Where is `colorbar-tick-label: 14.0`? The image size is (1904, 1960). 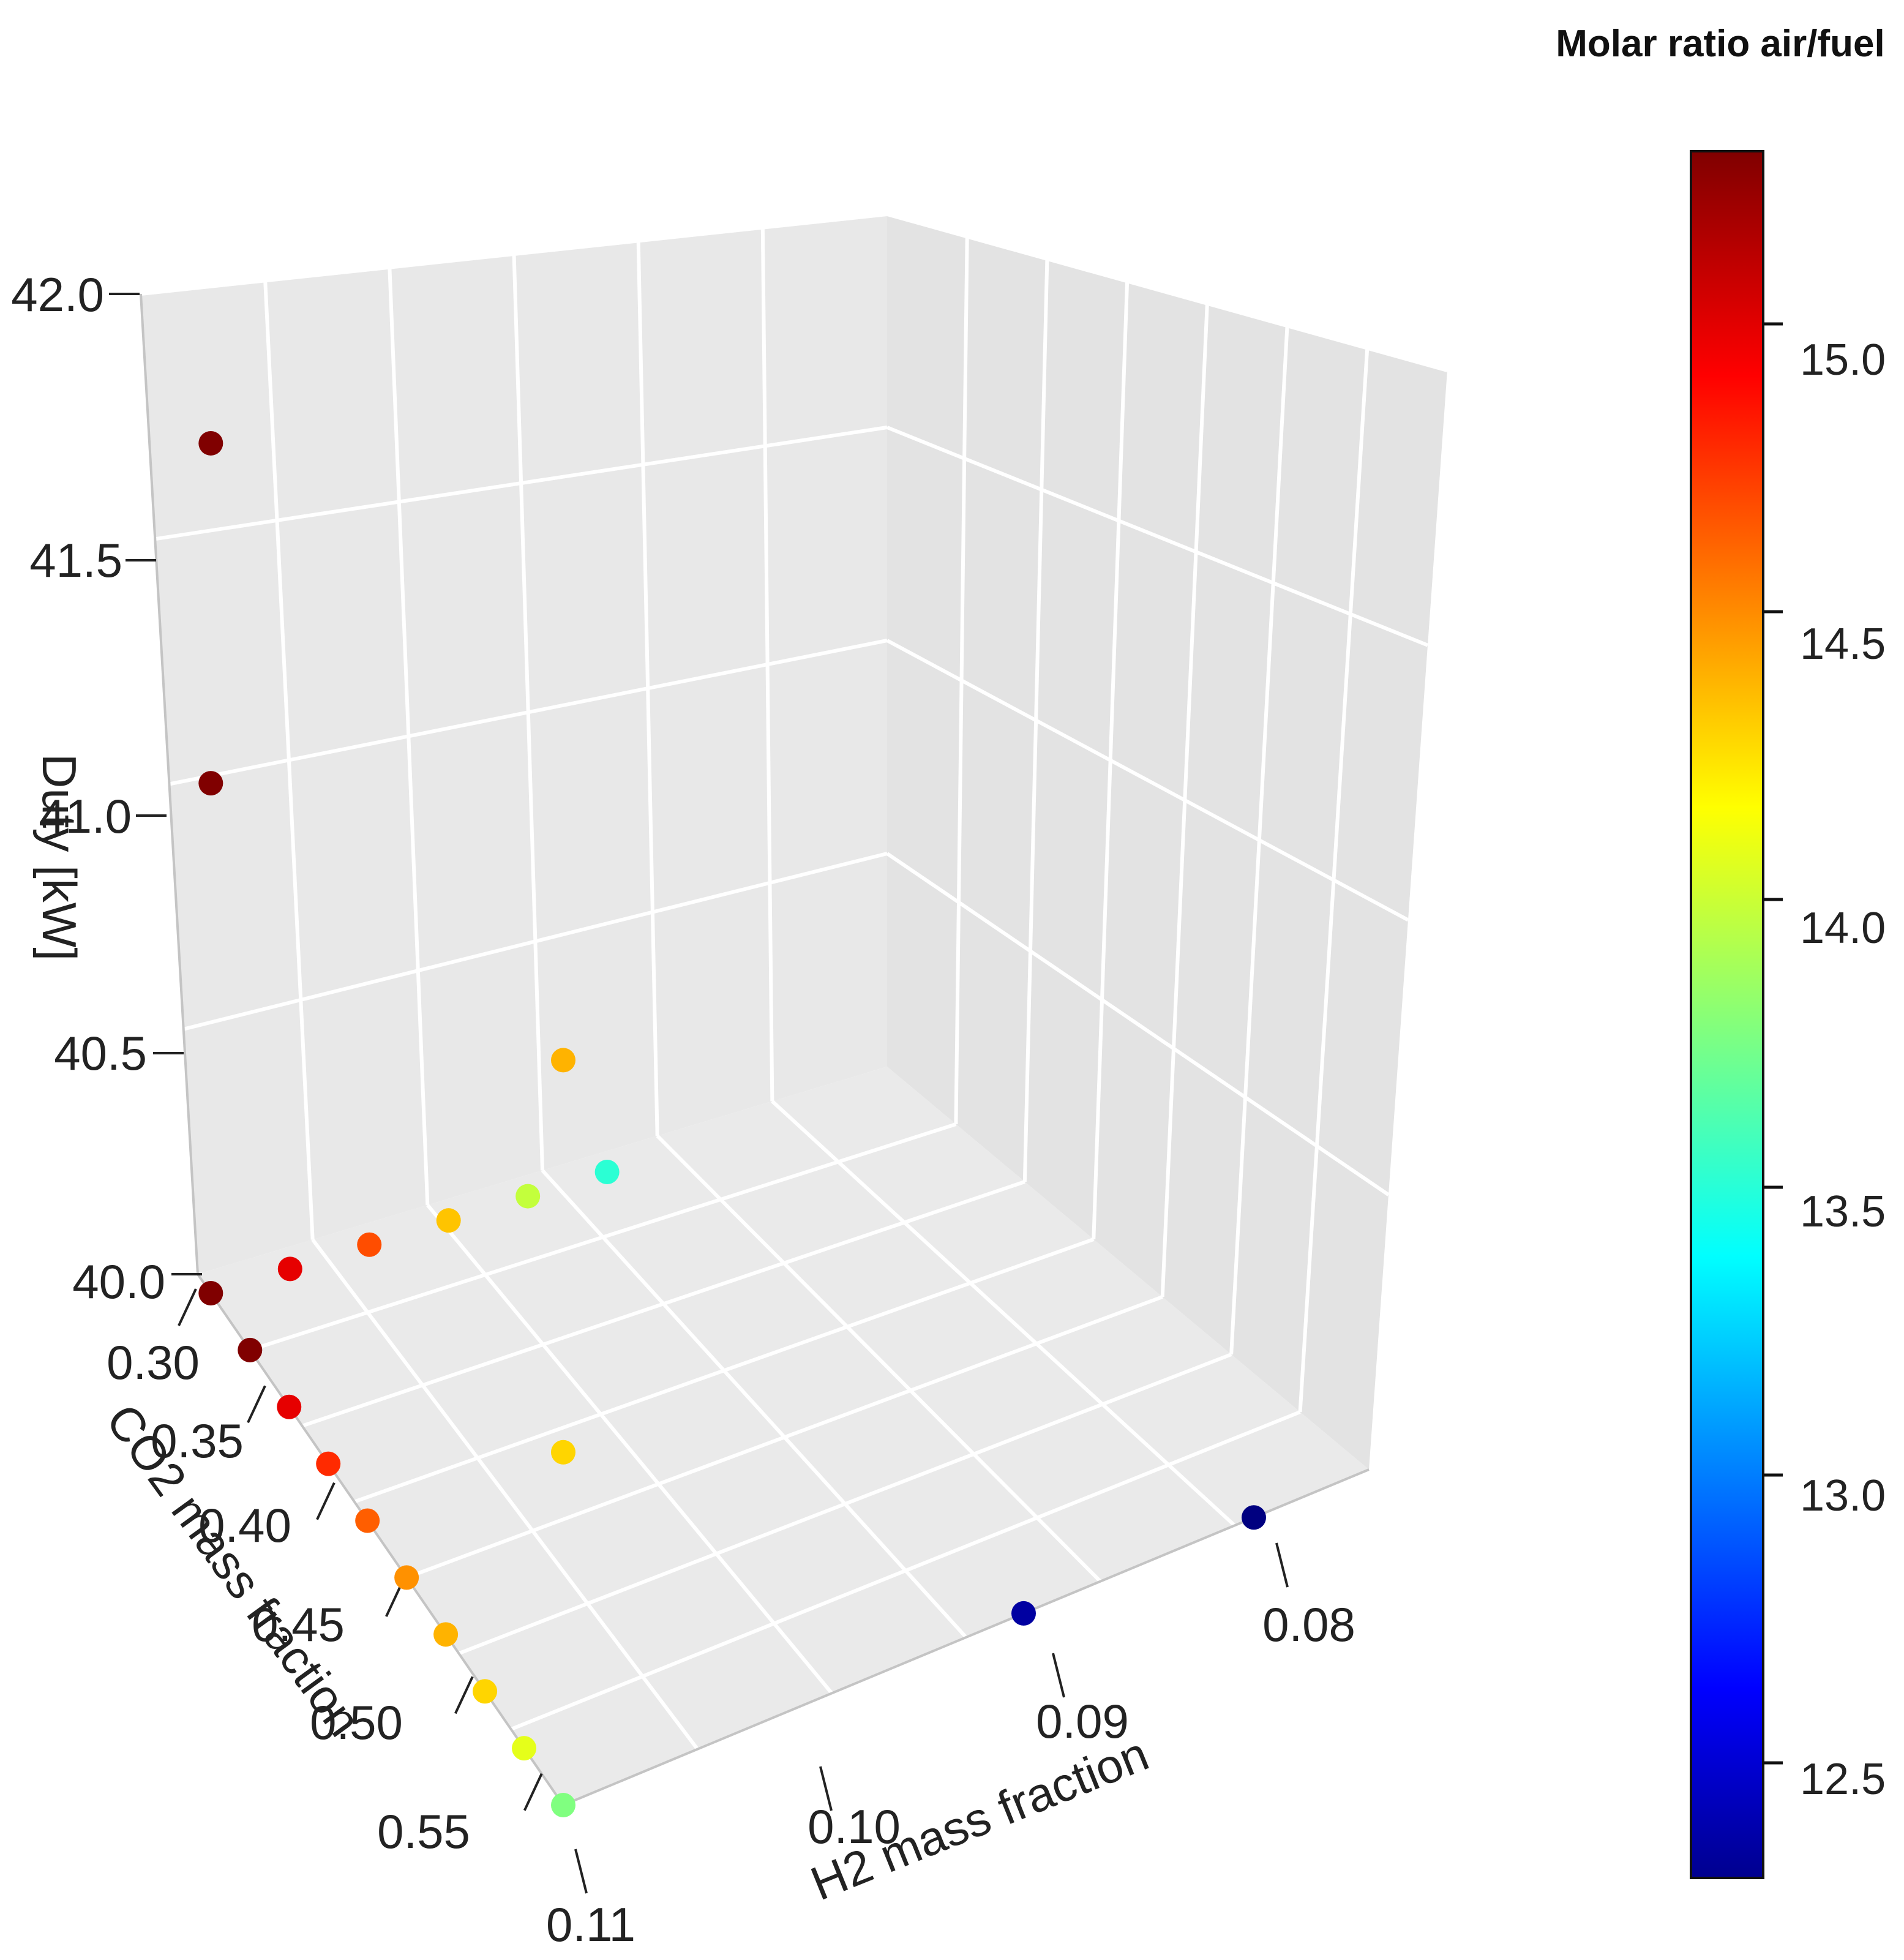 colorbar-tick-label: 14.0 is located at coordinates (1843, 928).